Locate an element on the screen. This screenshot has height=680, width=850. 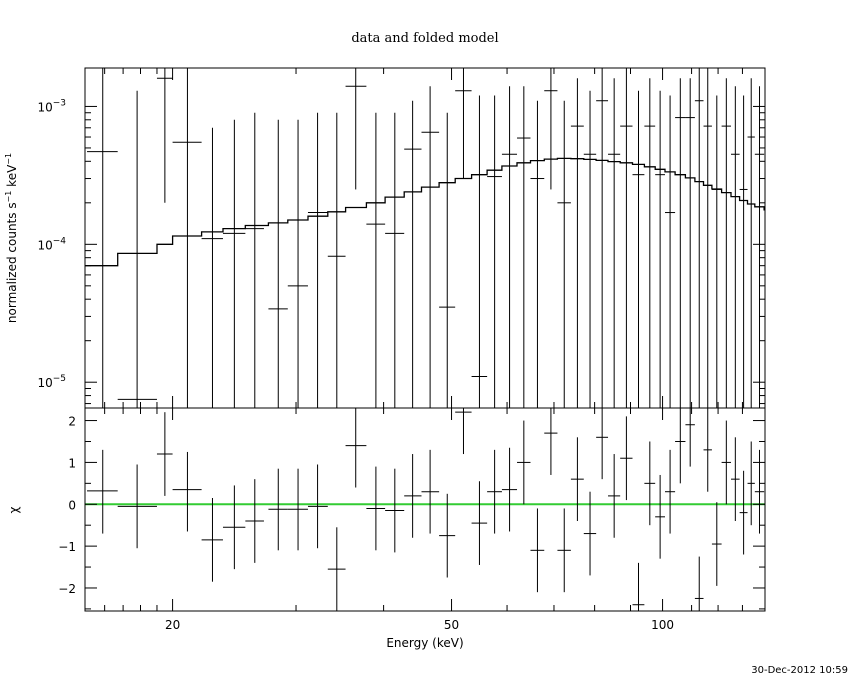
model-curve is located at coordinates (425, 212).